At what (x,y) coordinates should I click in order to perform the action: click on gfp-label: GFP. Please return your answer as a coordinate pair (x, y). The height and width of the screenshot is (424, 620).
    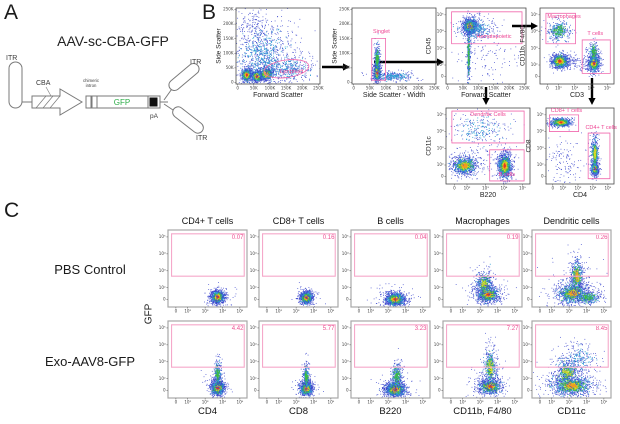
    Looking at the image, I should click on (122, 102).